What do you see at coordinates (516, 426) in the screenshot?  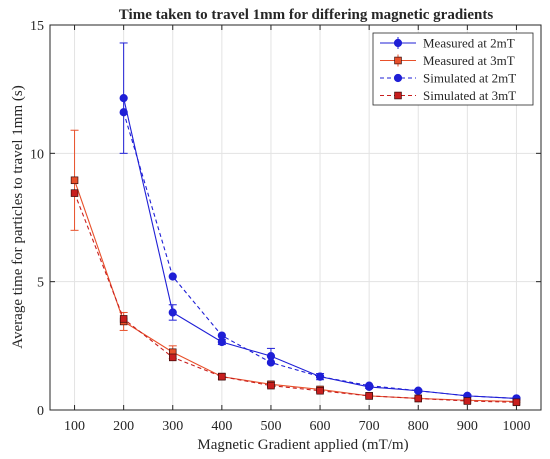 I see `x-tick-label: 1000` at bounding box center [516, 426].